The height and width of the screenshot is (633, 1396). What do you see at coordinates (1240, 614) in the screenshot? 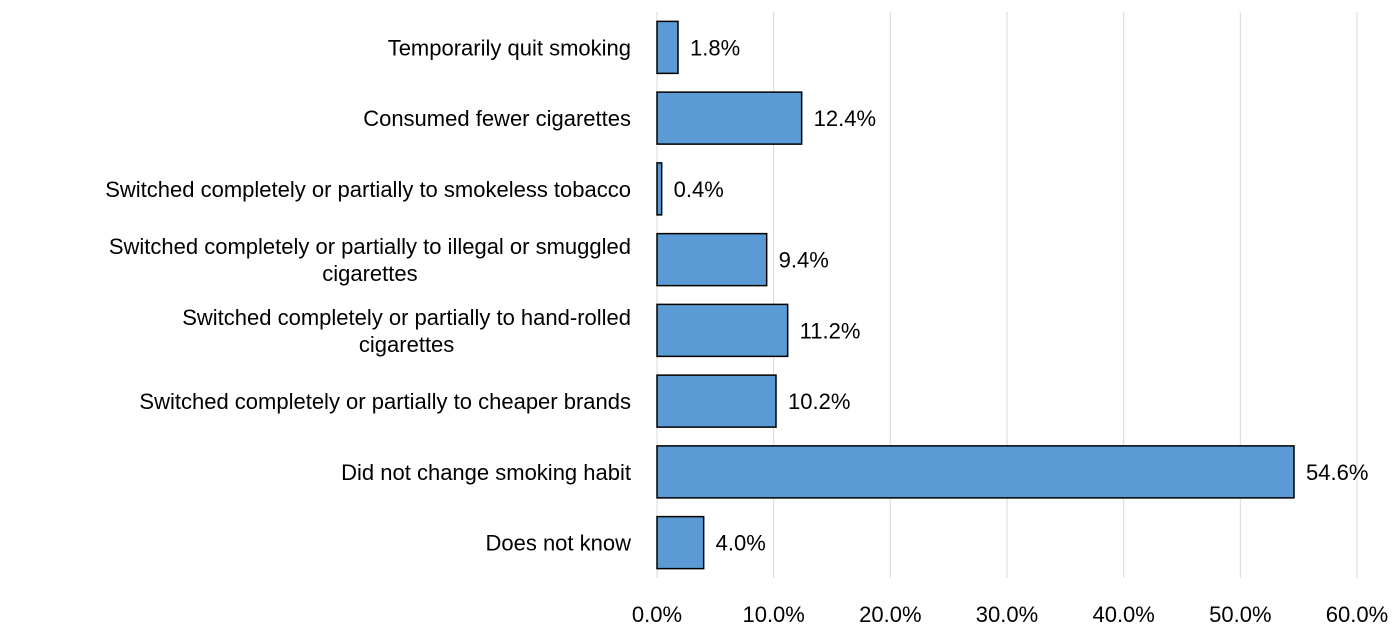
I see `x-tick-label: 50.0%` at bounding box center [1240, 614].